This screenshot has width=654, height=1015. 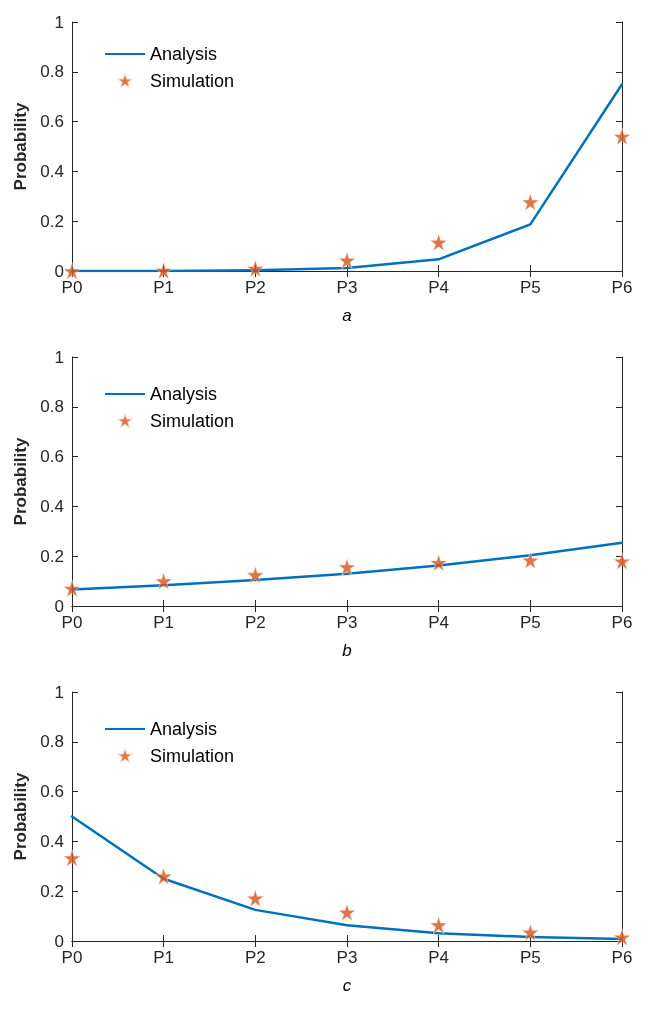 What do you see at coordinates (347, 985) in the screenshot?
I see `x-axis-title: c` at bounding box center [347, 985].